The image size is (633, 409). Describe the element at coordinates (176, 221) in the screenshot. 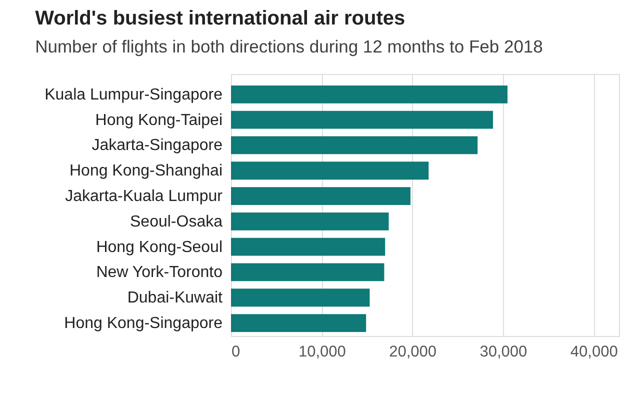

I see `y-tick-label: Seoul-Osaka` at that location.